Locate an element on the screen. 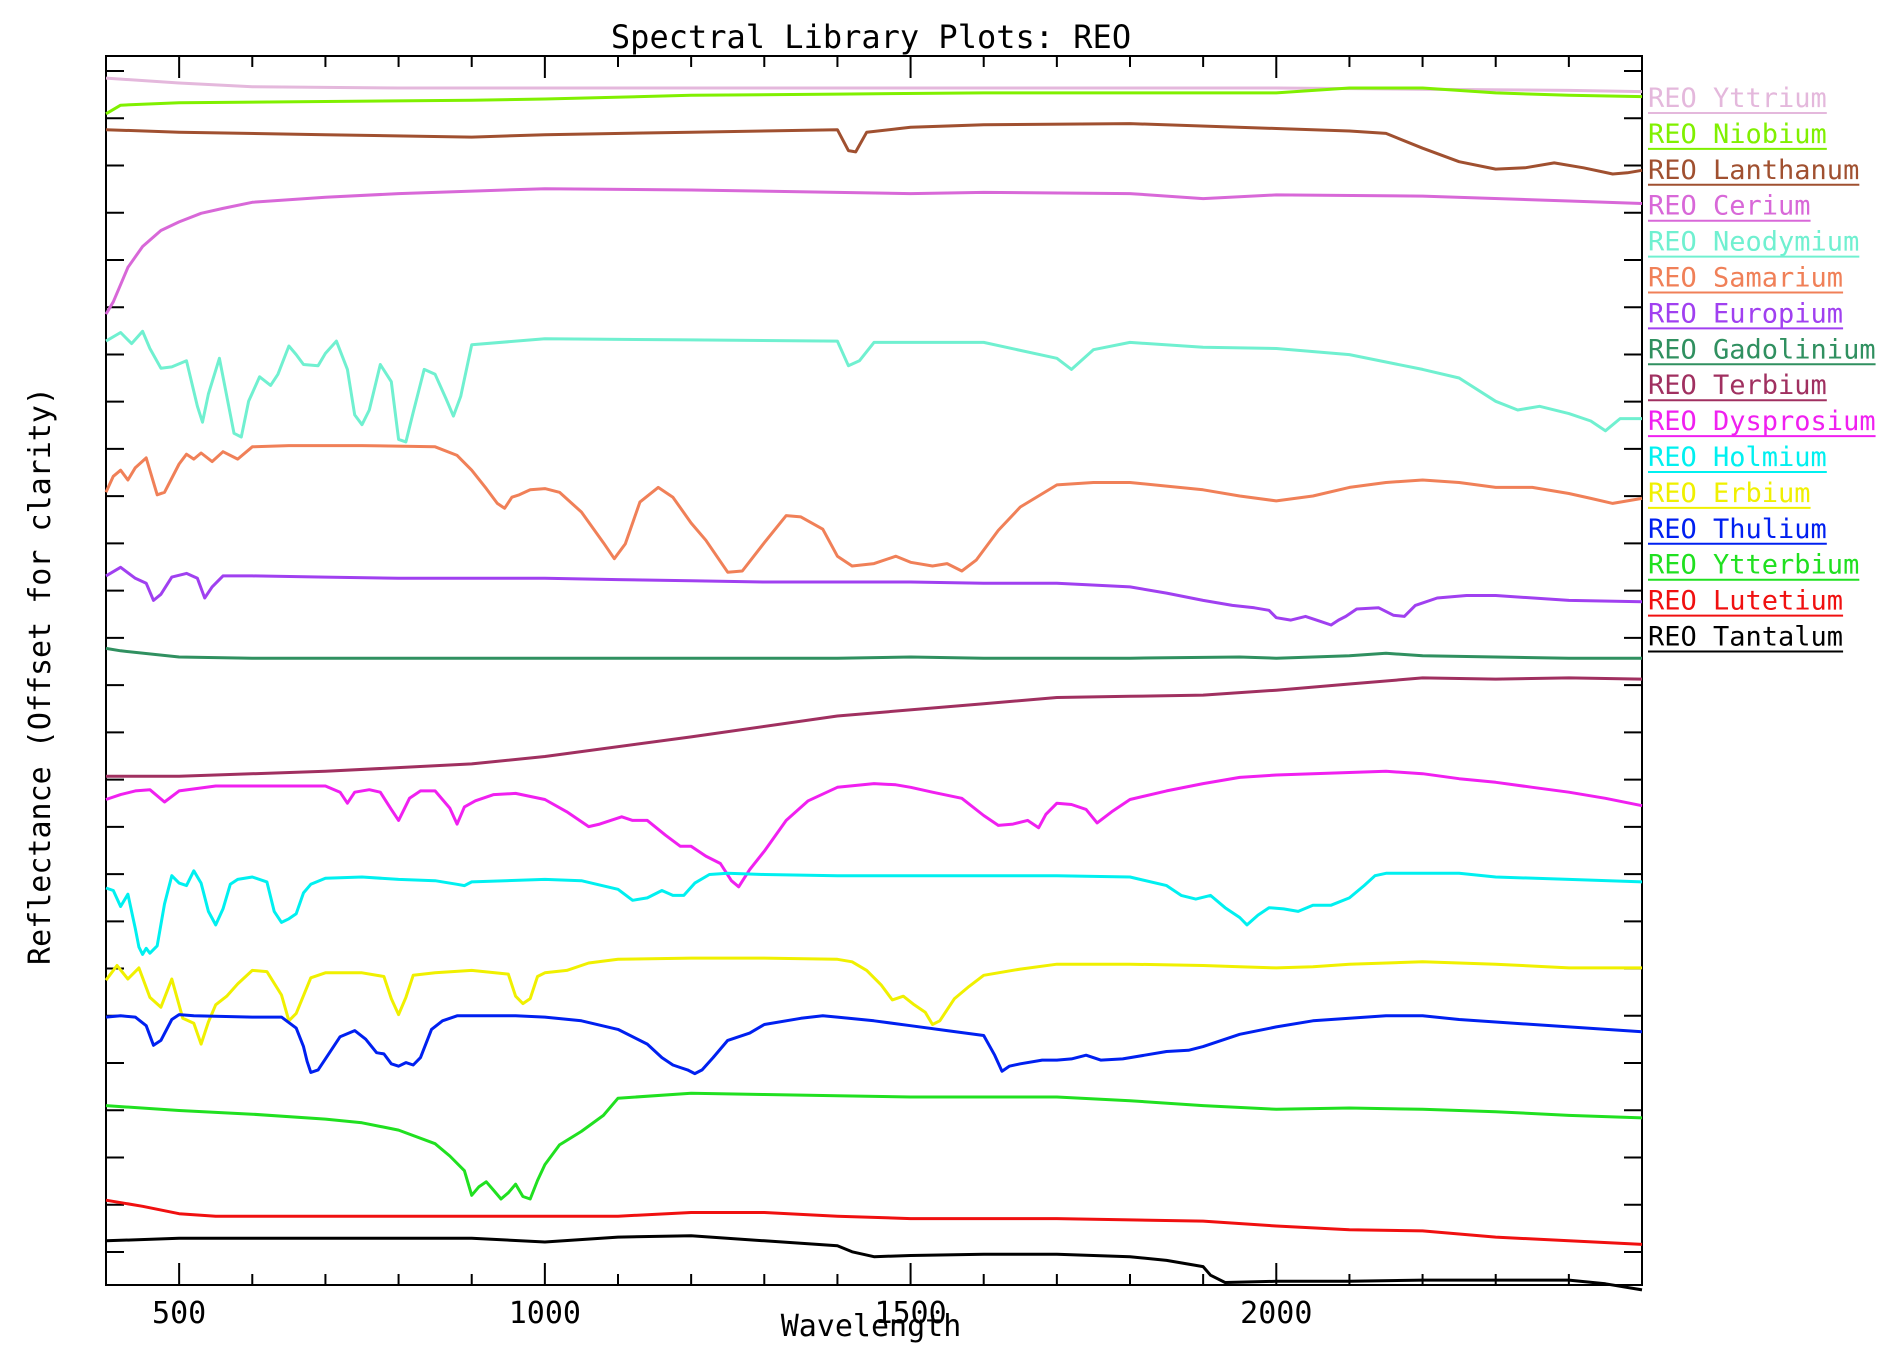 The width and height of the screenshot is (1902, 1363). series-line-reo-ytterbium is located at coordinates (874, 1146).